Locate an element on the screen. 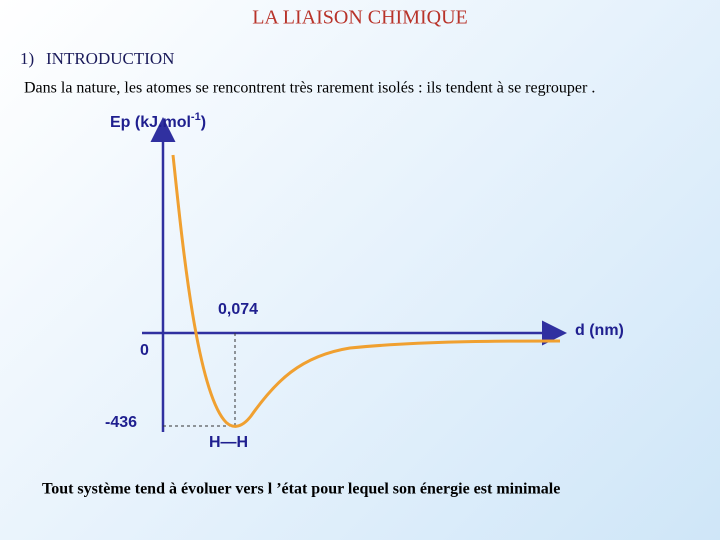 Image resolution: width=720 pixels, height=540 pixels. section-number: 1) is located at coordinates (27, 58).